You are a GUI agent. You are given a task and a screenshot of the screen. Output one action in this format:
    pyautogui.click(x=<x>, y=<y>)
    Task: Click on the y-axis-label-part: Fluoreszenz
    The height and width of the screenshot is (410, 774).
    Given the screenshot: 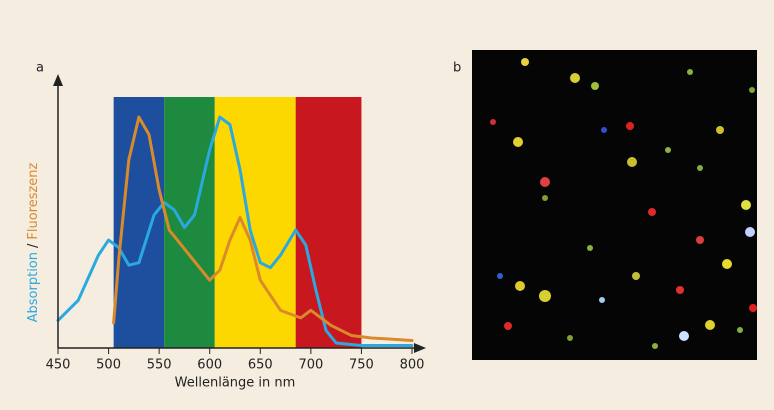 What is the action you would take?
    pyautogui.click(x=33, y=200)
    